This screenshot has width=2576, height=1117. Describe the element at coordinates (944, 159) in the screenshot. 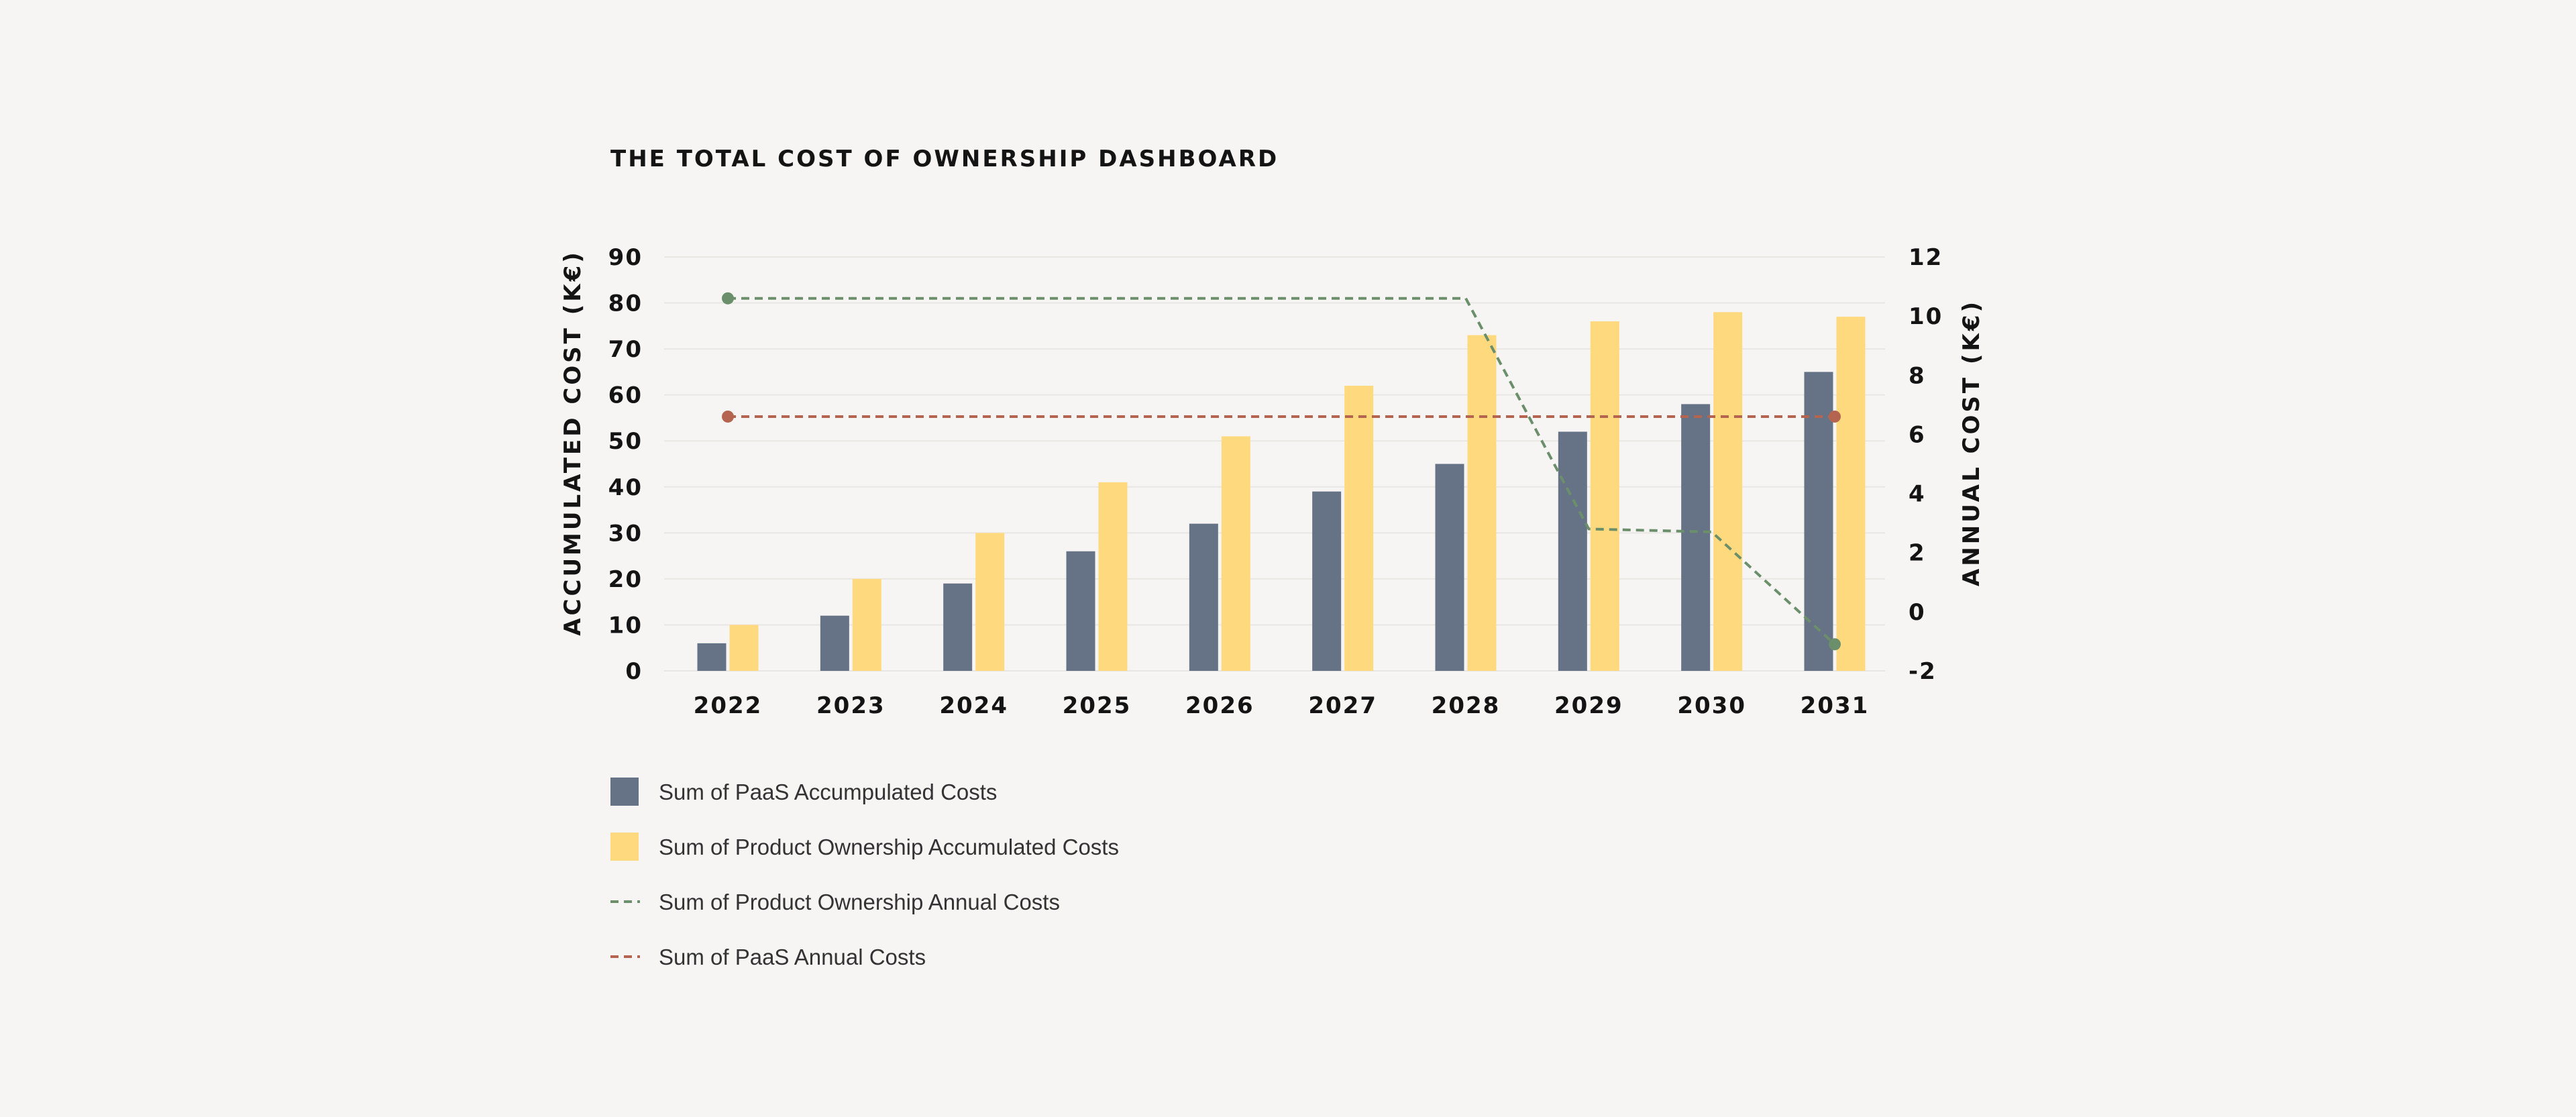

I see `chart-title: THE TOTAL COST OF OWNERSHIP DASHBOARD` at that location.